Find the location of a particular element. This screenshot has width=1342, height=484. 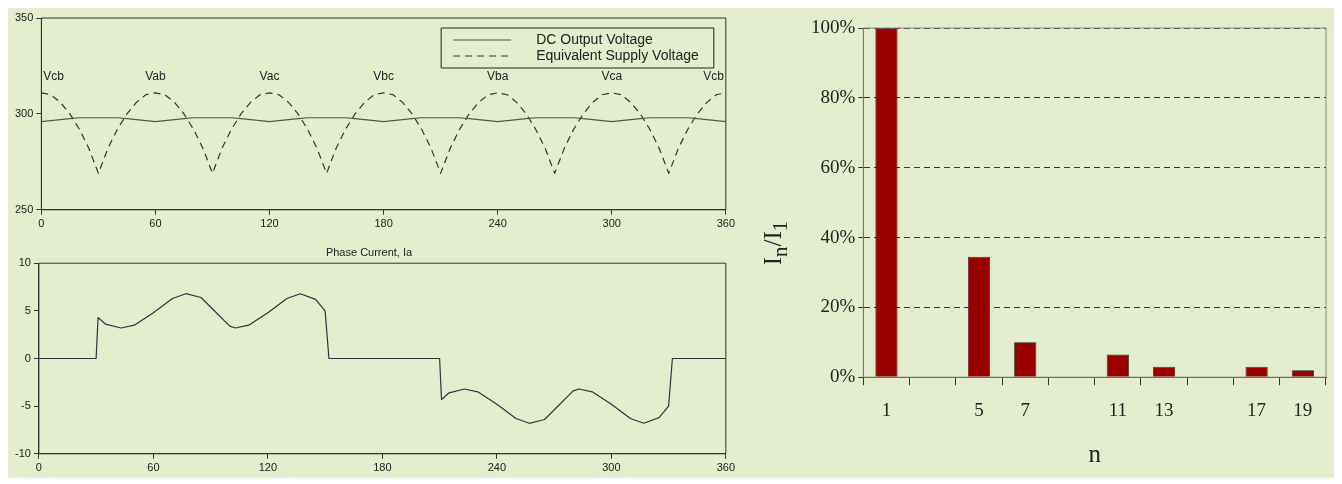

x-tick-label: 1 is located at coordinates (886, 409).